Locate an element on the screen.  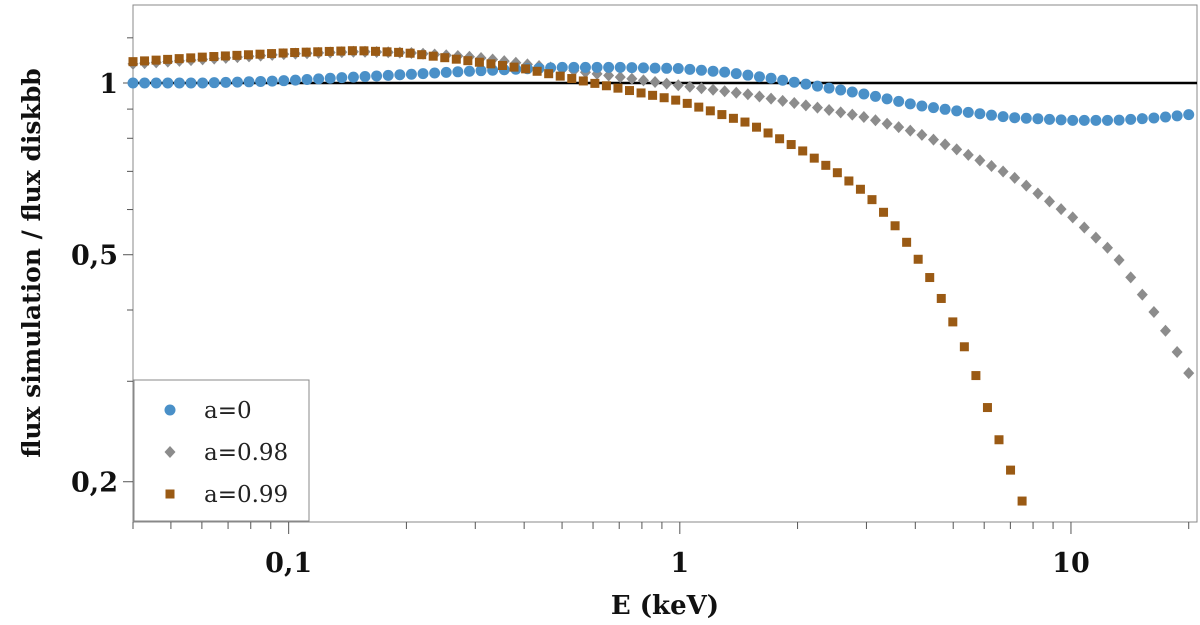
legend-marker-circle is located at coordinates (170, 410).